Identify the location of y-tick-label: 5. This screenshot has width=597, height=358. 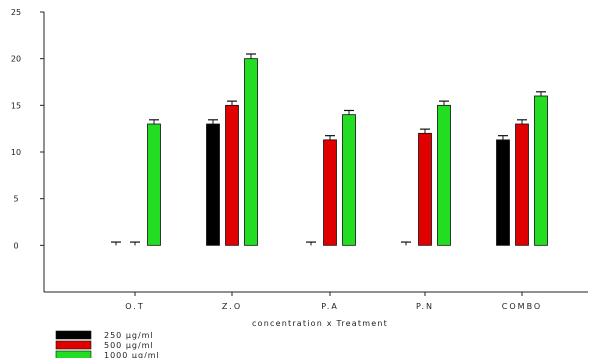
(15, 199).